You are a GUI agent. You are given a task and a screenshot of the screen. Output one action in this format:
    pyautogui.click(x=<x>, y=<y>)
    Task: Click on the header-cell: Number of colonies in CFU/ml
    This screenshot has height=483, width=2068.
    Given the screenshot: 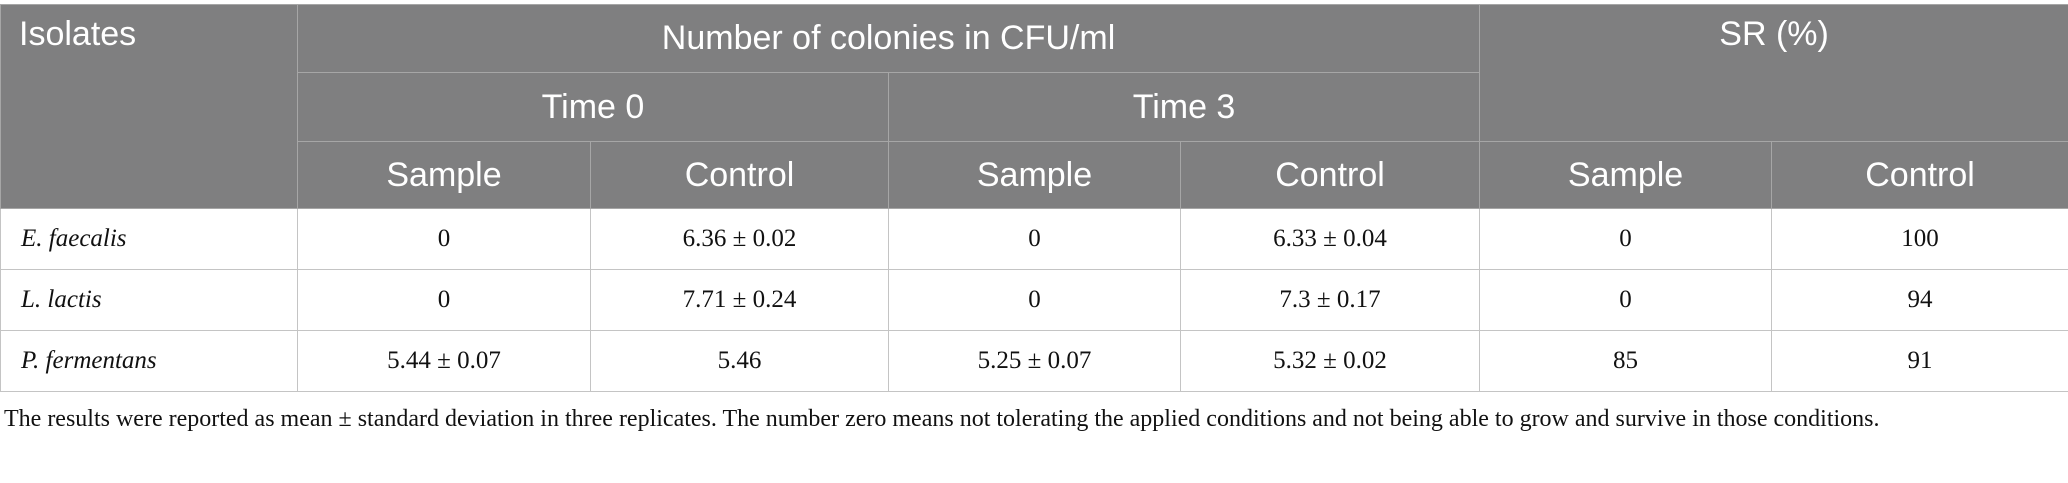 What is the action you would take?
    pyautogui.click(x=888, y=38)
    